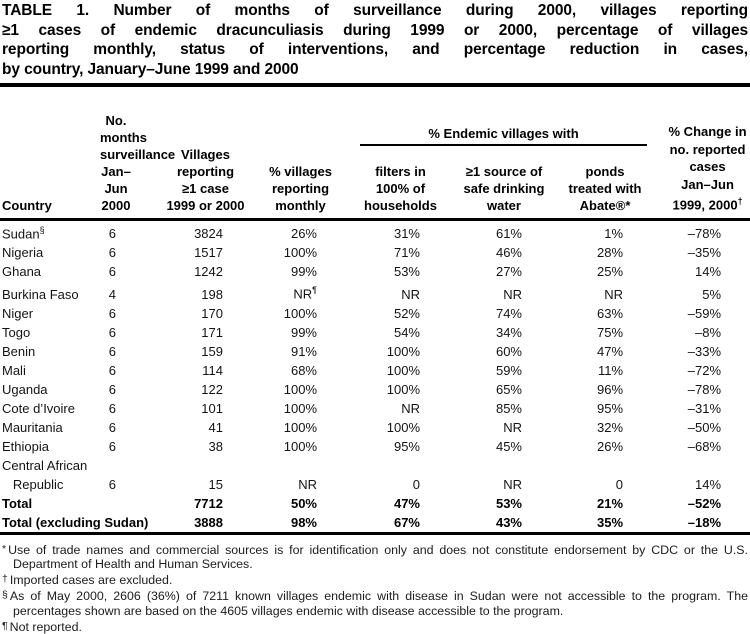  What do you see at coordinates (208, 503) in the screenshot?
I see `cell-villages: 7712` at bounding box center [208, 503].